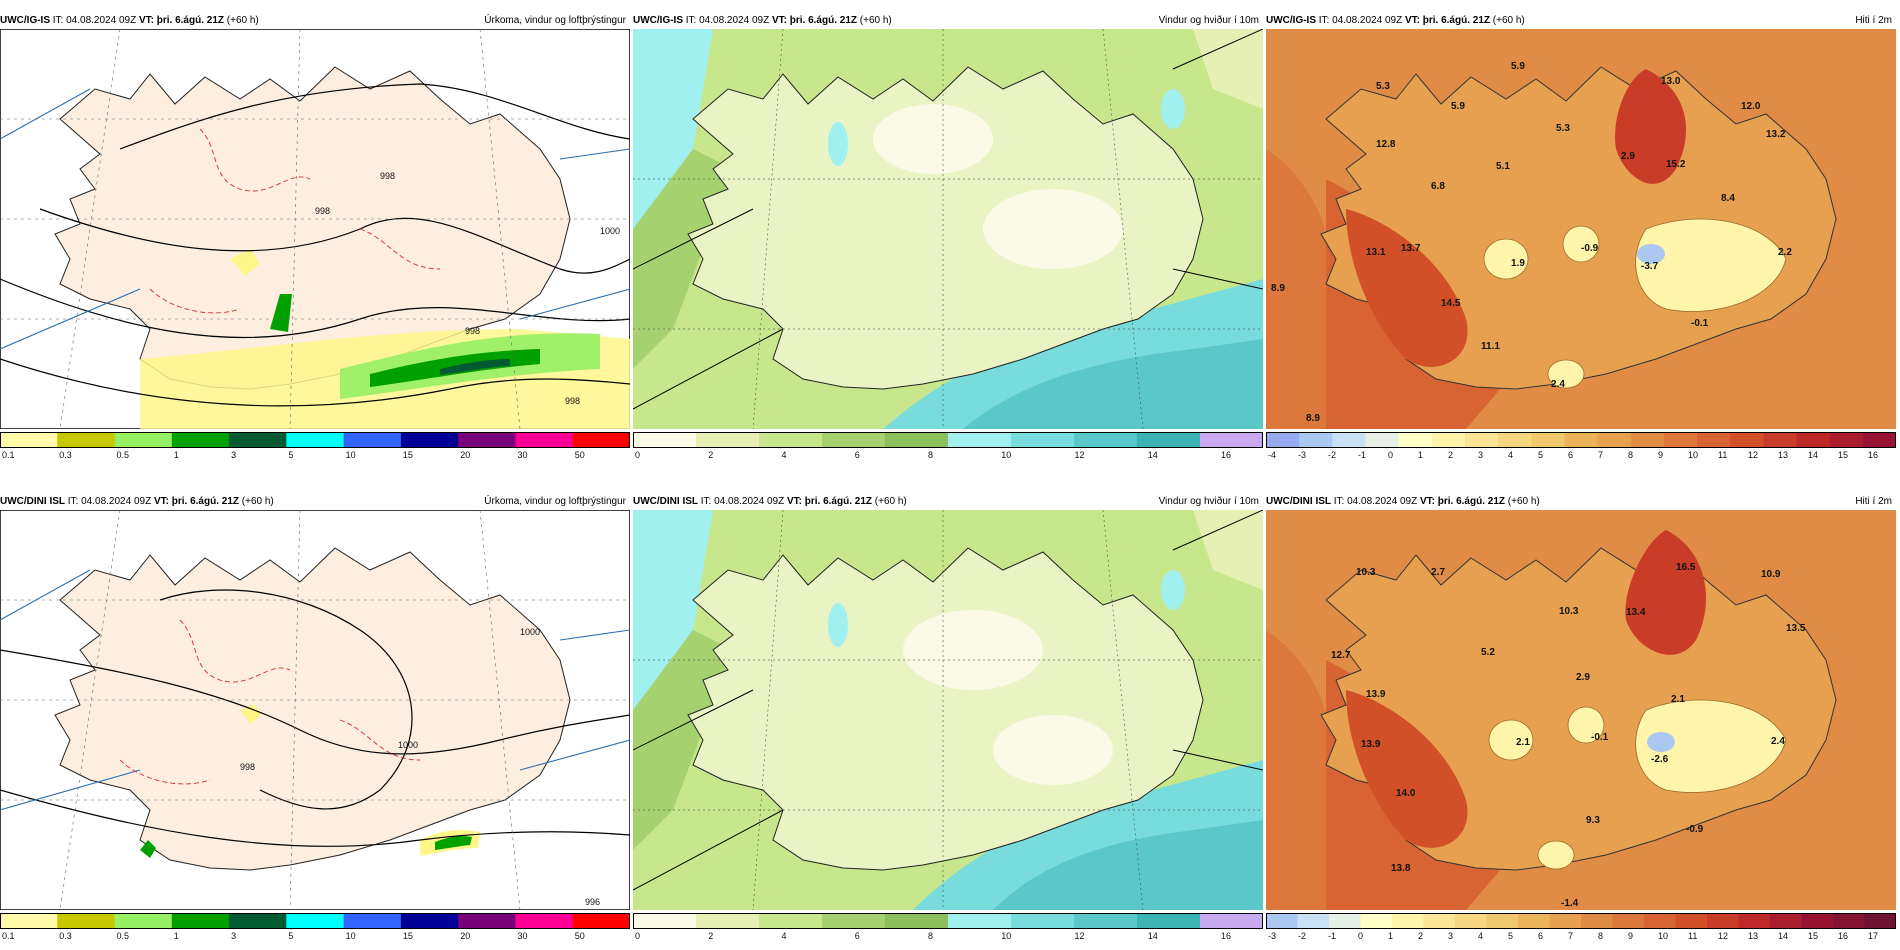 The height and width of the screenshot is (950, 1900). Describe the element at coordinates (1570, 936) in the screenshot. I see `legend-tick-label: 7` at that location.